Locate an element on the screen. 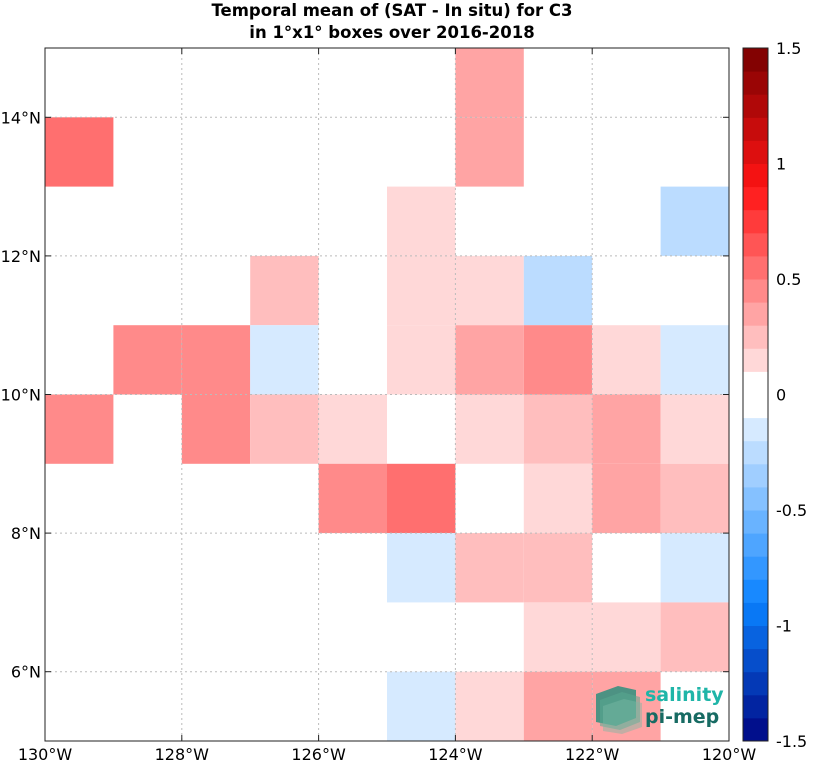  y-tick-label: 14°N is located at coordinates (21, 117).